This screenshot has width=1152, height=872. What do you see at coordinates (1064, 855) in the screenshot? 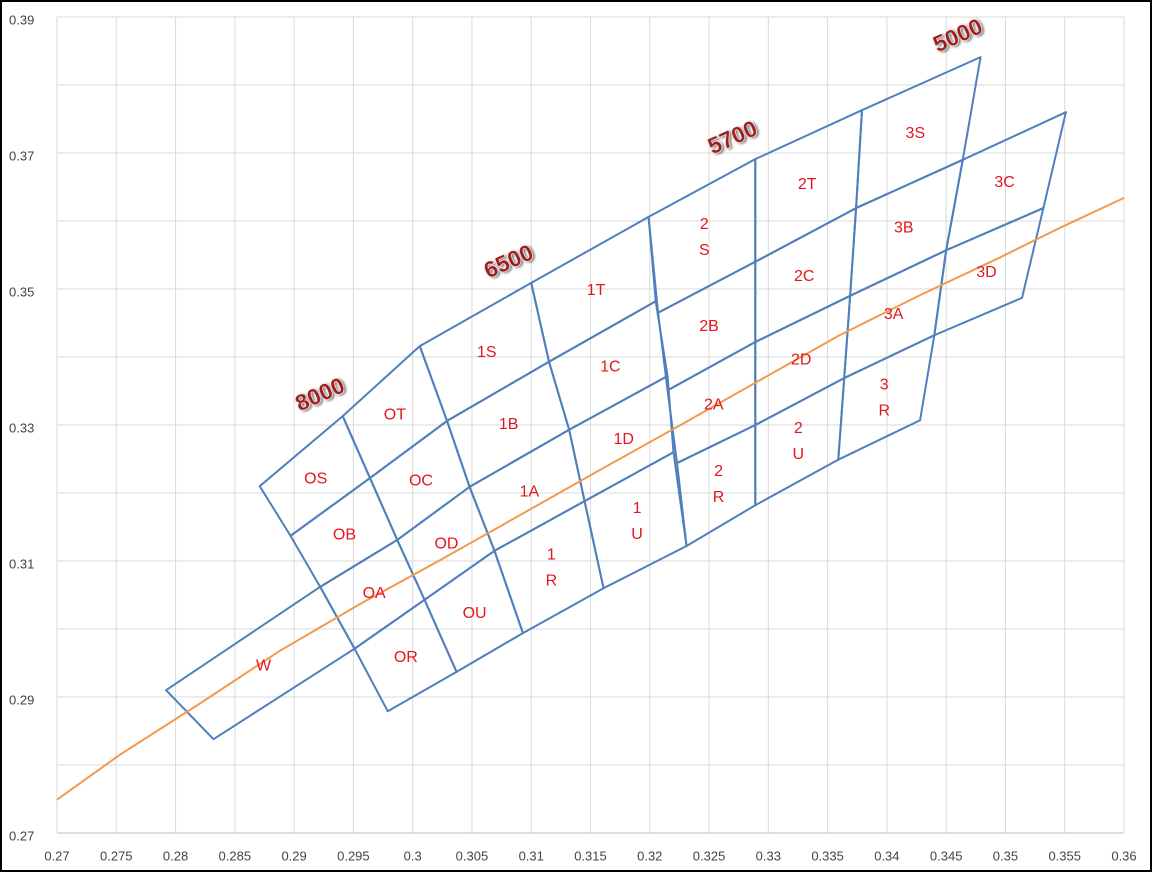
I see `x-tick-label: 0.355` at bounding box center [1064, 855].